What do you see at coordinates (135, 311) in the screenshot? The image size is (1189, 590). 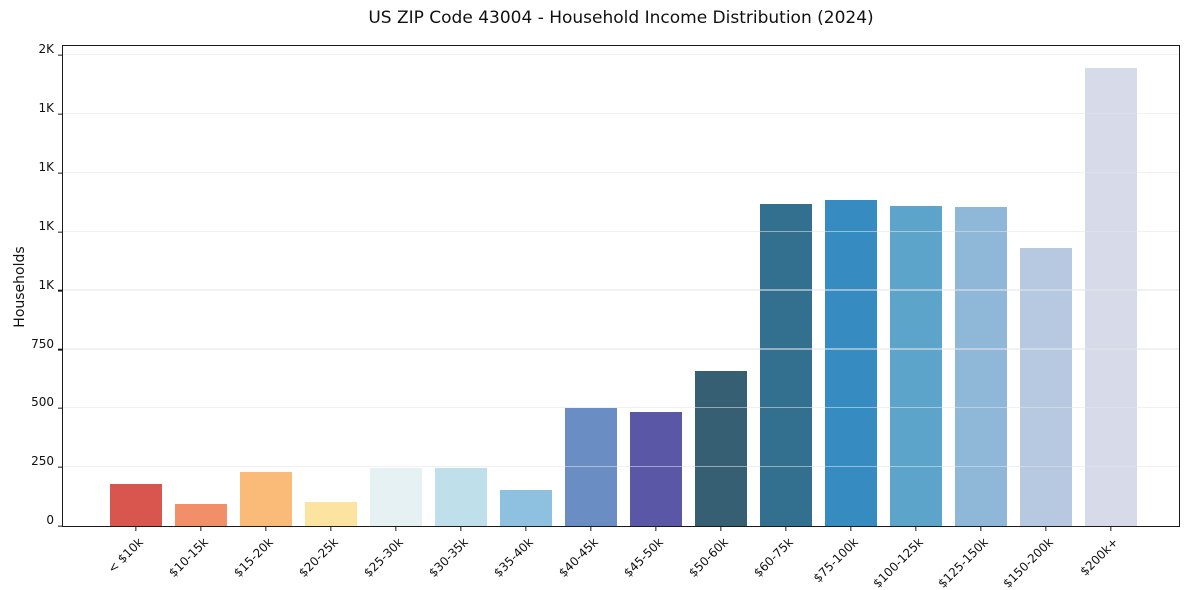 I see `bar-slot-0: < $10k` at bounding box center [135, 311].